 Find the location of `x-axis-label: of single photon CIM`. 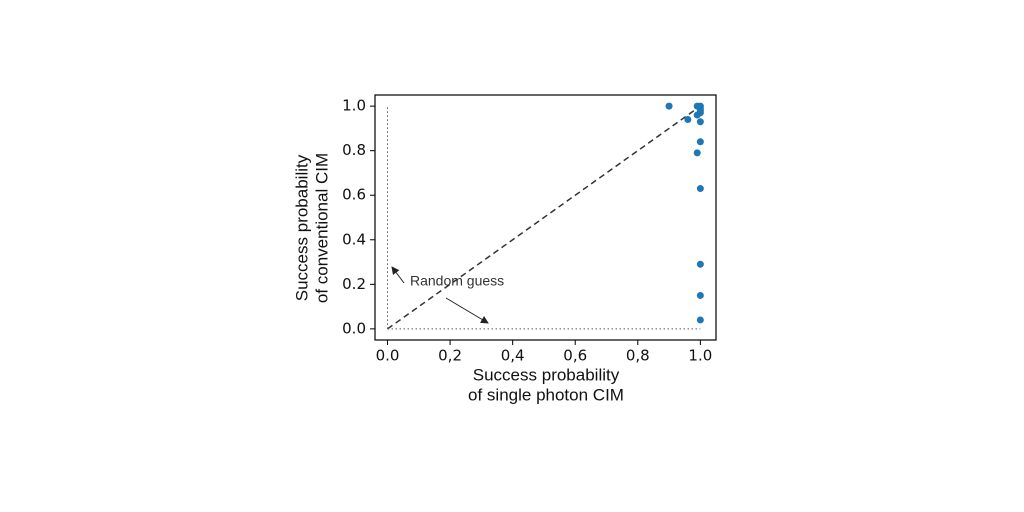

x-axis-label: of single photon CIM is located at coordinates (546, 394).